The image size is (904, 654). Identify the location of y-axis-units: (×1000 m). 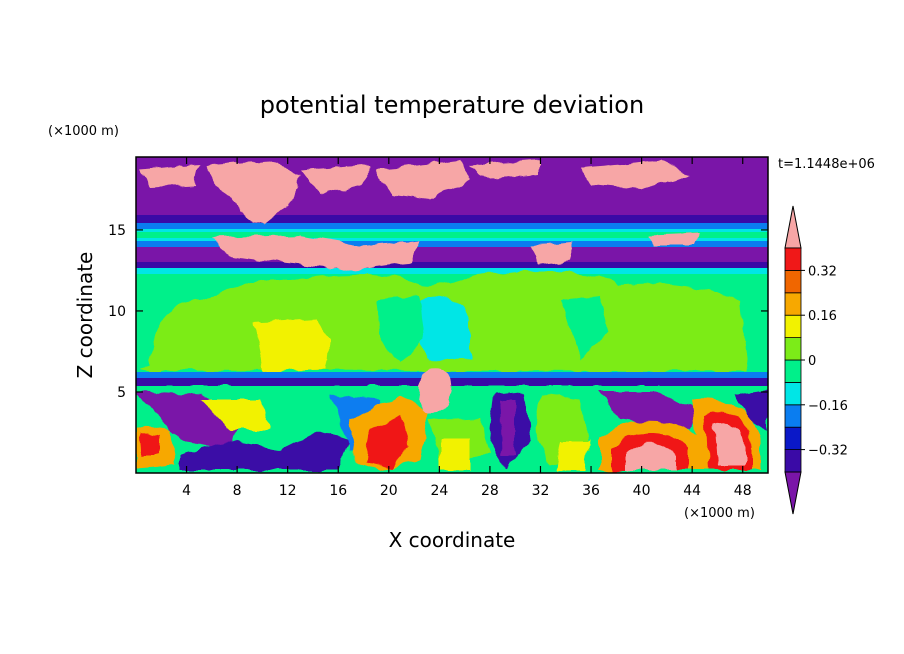
(83, 131).